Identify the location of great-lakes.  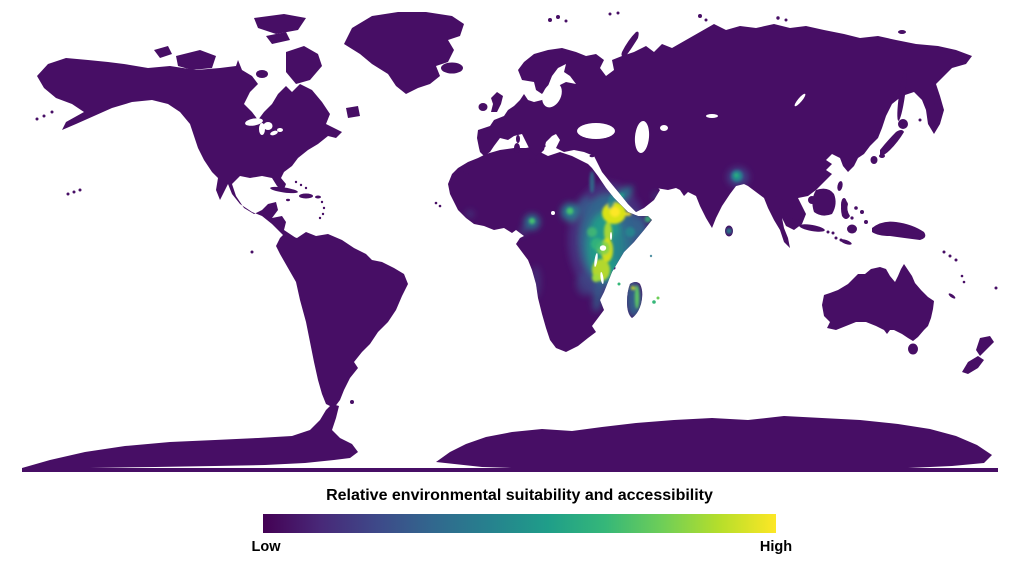
(254, 122).